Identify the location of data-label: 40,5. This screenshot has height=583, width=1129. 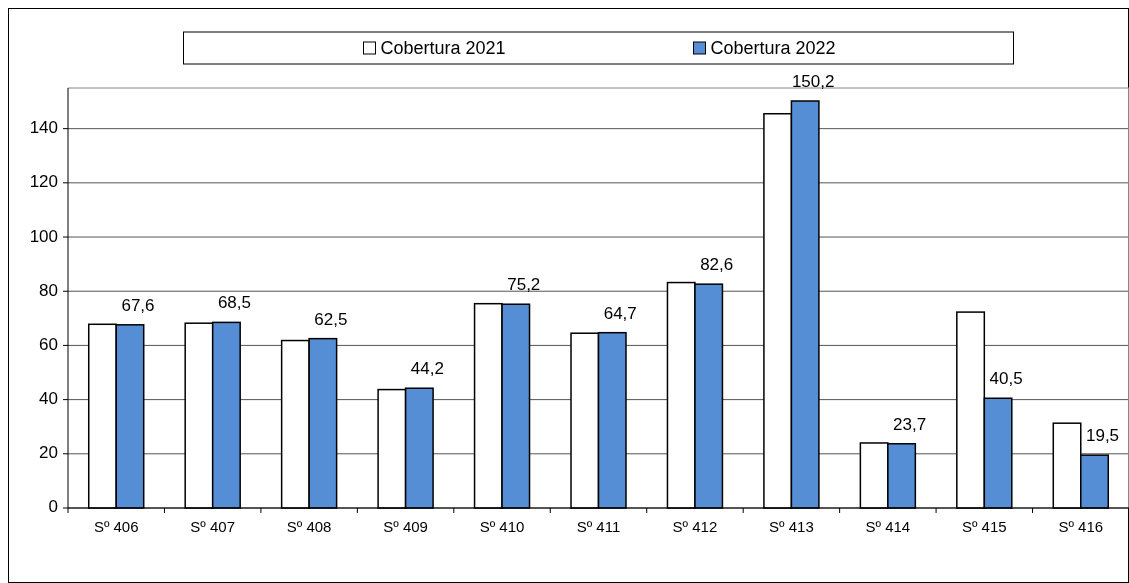
(1006, 379).